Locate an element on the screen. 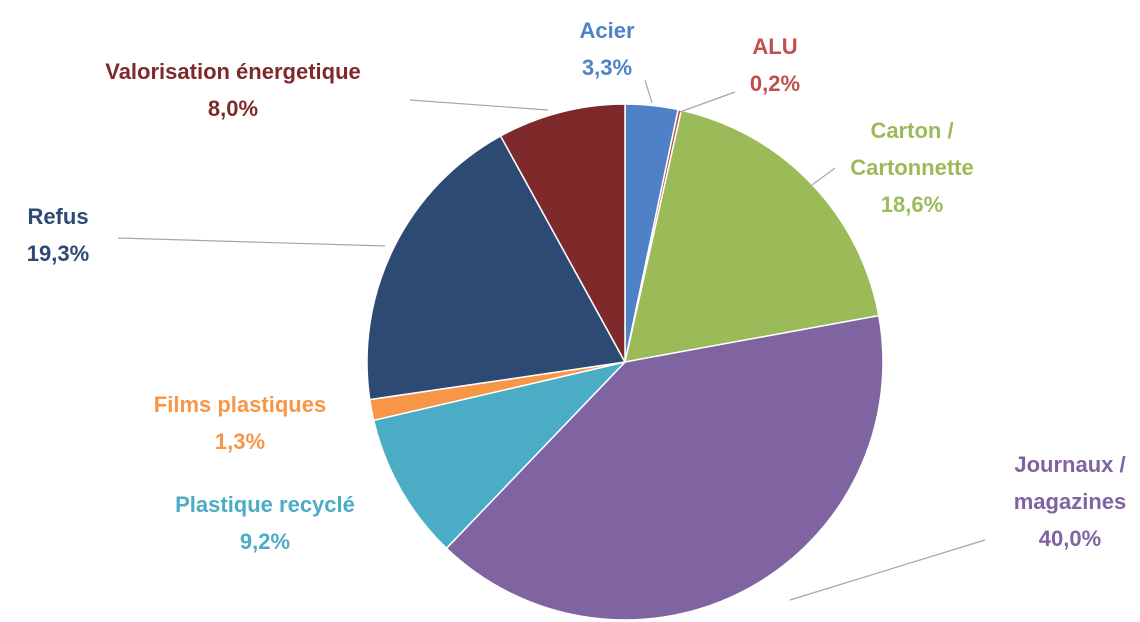 Image resolution: width=1140 pixels, height=622 pixels. slice-label: Films plastiques 1,3% is located at coordinates (240, 423).